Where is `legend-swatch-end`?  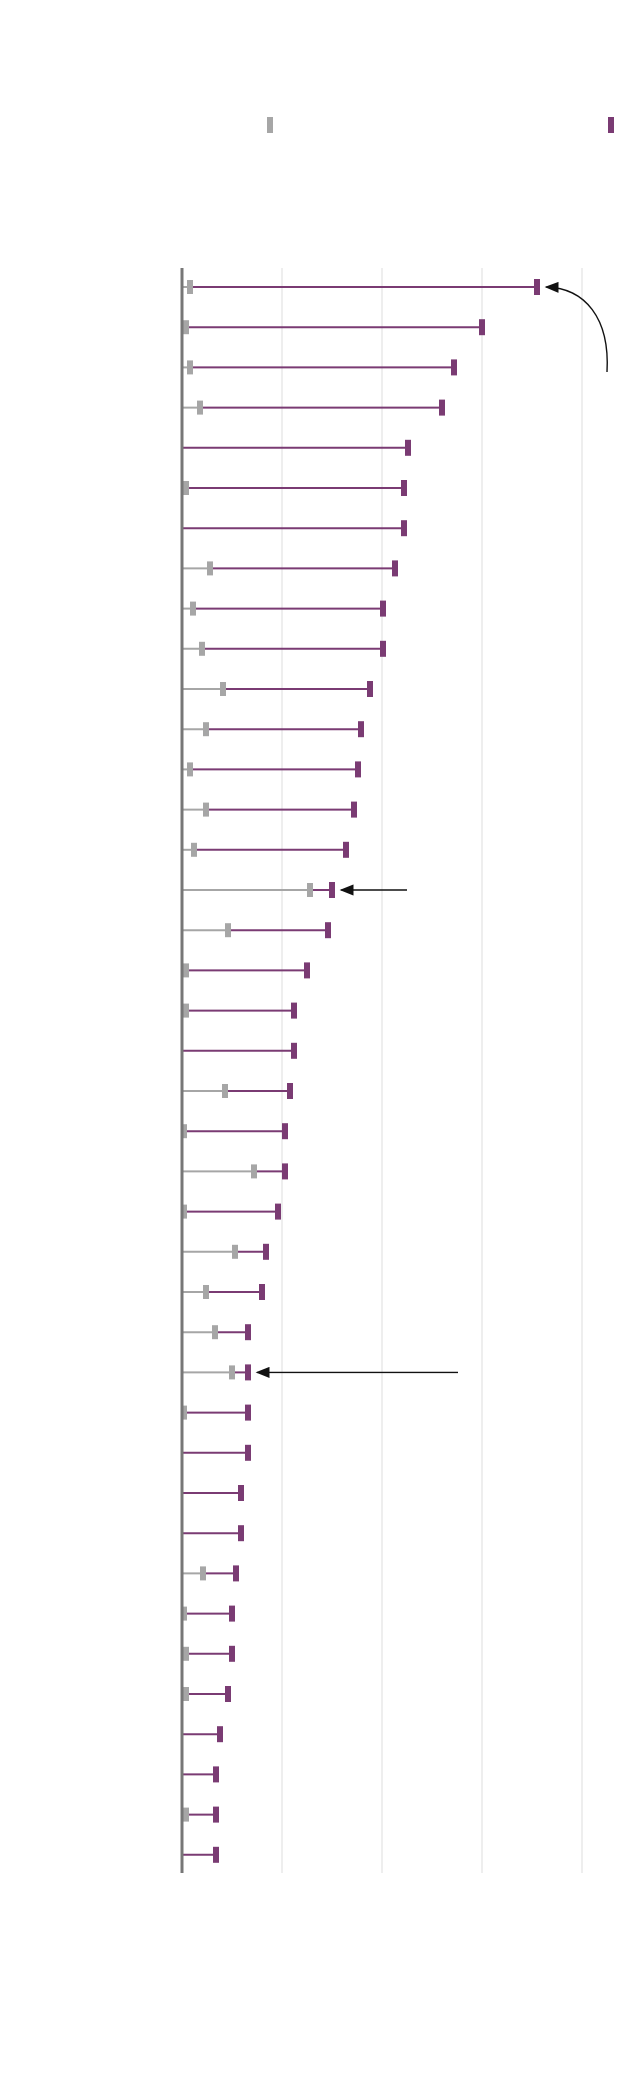
legend-swatch-end is located at coordinates (611, 125).